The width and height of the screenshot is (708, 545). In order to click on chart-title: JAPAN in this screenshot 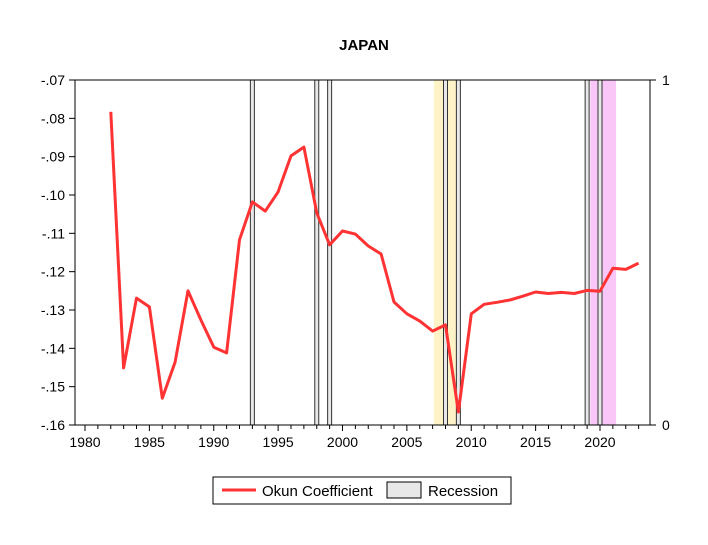, I will do `click(364, 45)`.